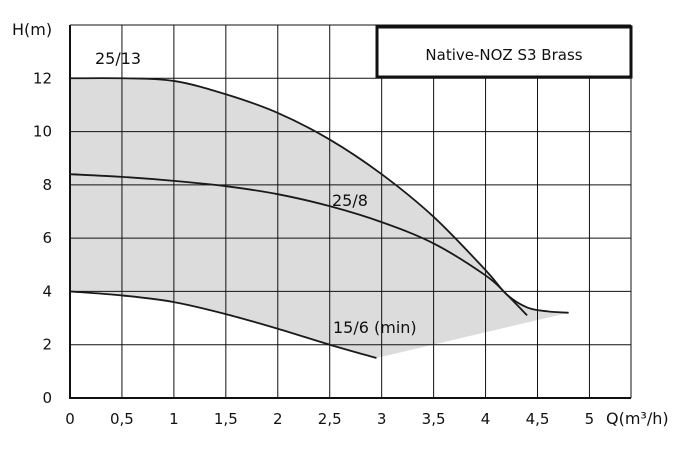  What do you see at coordinates (223, 324) in the screenshot?
I see `curve-15-6-min-` at bounding box center [223, 324].